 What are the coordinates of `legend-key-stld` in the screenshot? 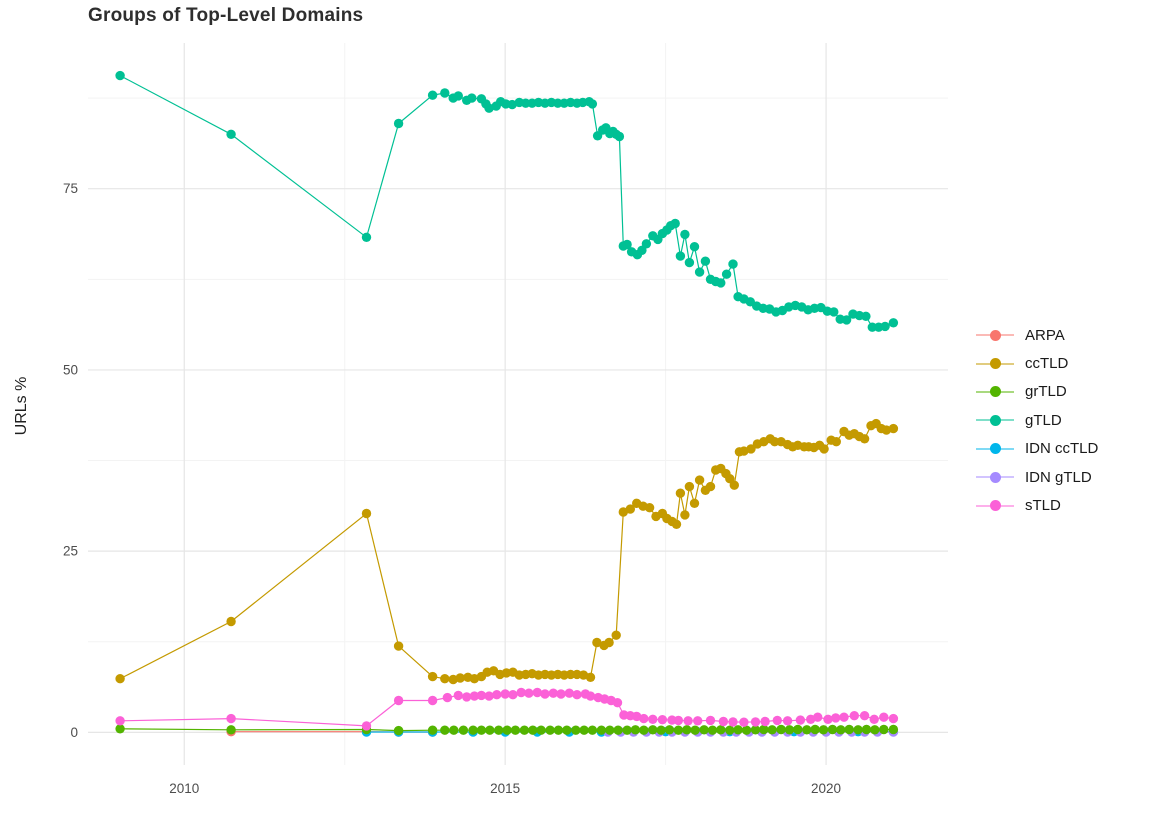 It's located at (995, 505).